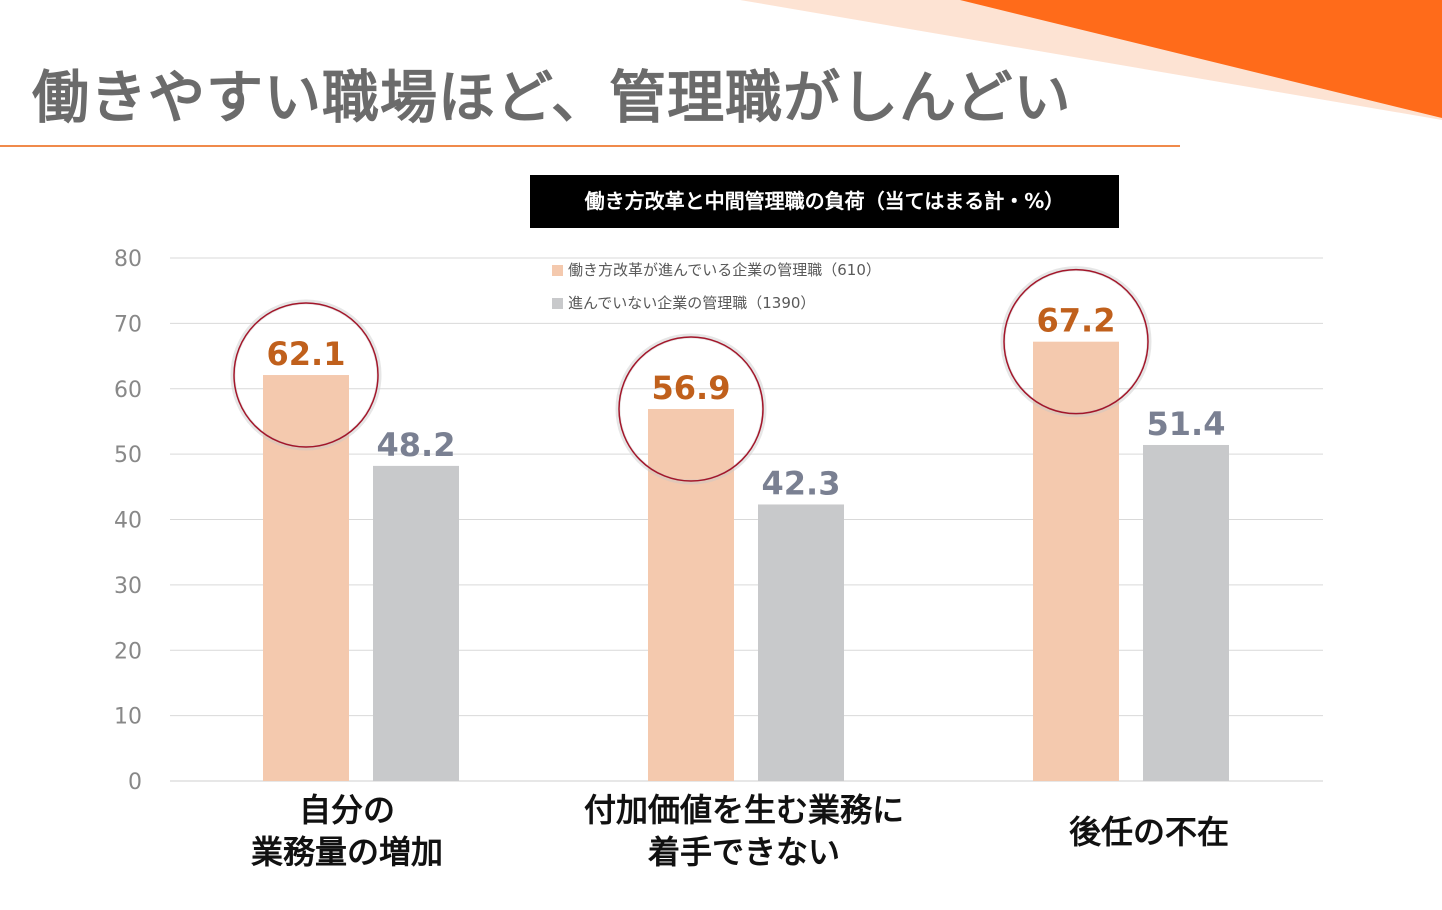  What do you see at coordinates (416, 445) in the screenshot?
I see `data-label-series-2-1: 48.2` at bounding box center [416, 445].